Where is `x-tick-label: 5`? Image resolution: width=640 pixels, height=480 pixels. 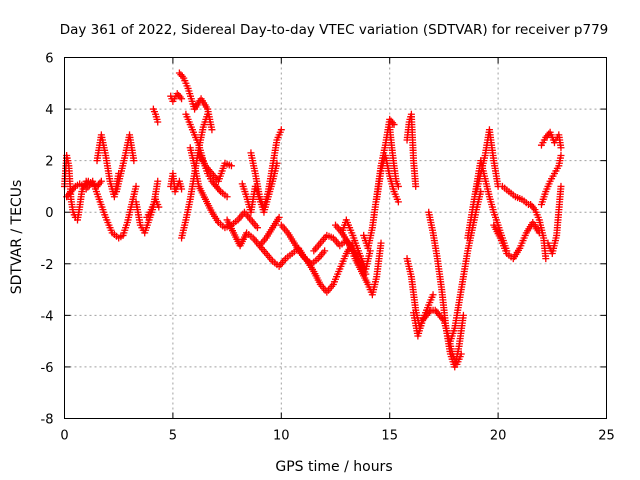
x-tick-label: 5 is located at coordinates (173, 436).